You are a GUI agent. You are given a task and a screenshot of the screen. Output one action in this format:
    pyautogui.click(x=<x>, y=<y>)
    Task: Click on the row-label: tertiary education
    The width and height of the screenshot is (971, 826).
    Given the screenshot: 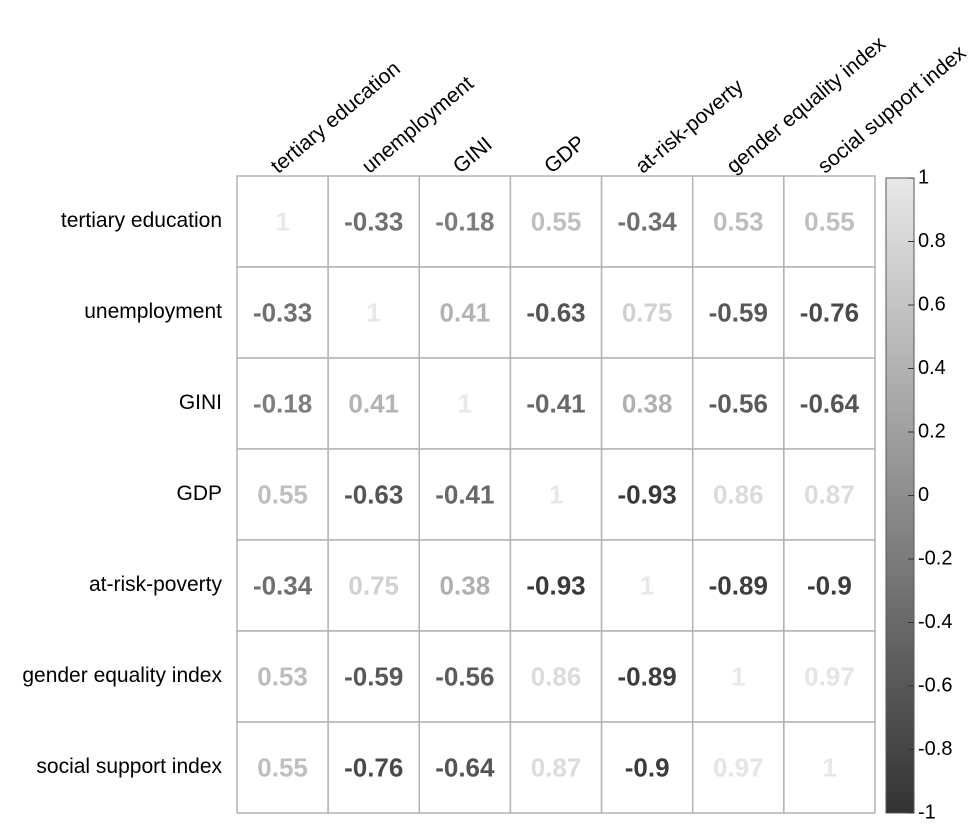 What is the action you would take?
    pyautogui.click(x=141, y=220)
    